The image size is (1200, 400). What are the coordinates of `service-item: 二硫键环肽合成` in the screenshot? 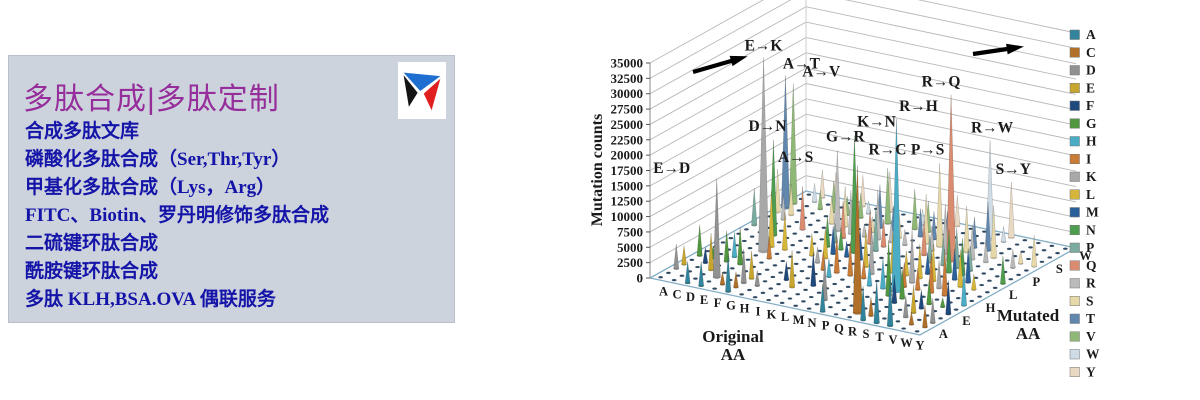 It's located at (92, 243).